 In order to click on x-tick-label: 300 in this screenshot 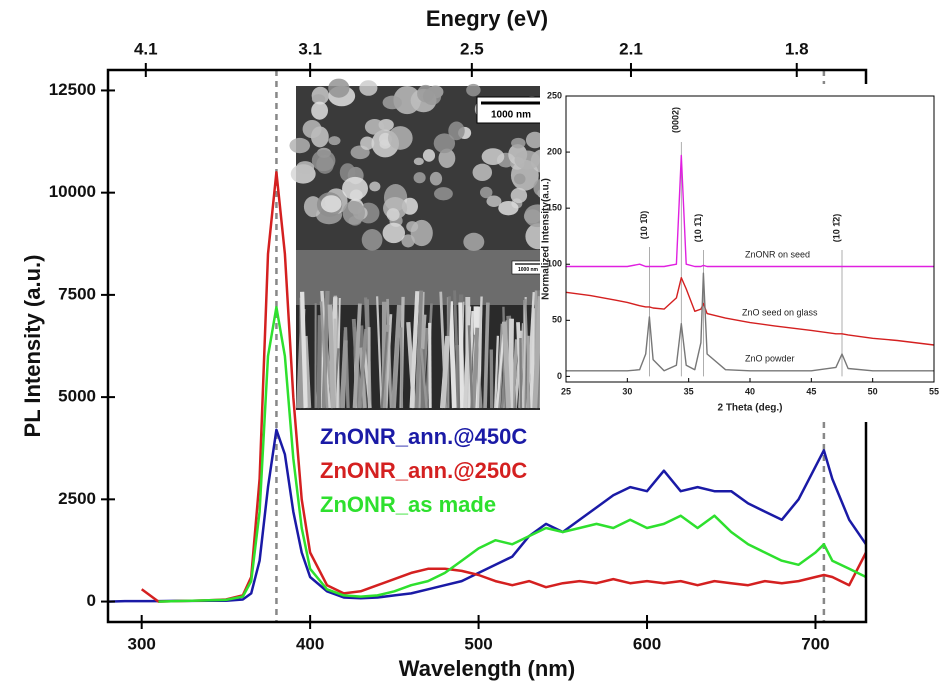, I will do `click(142, 643)`.